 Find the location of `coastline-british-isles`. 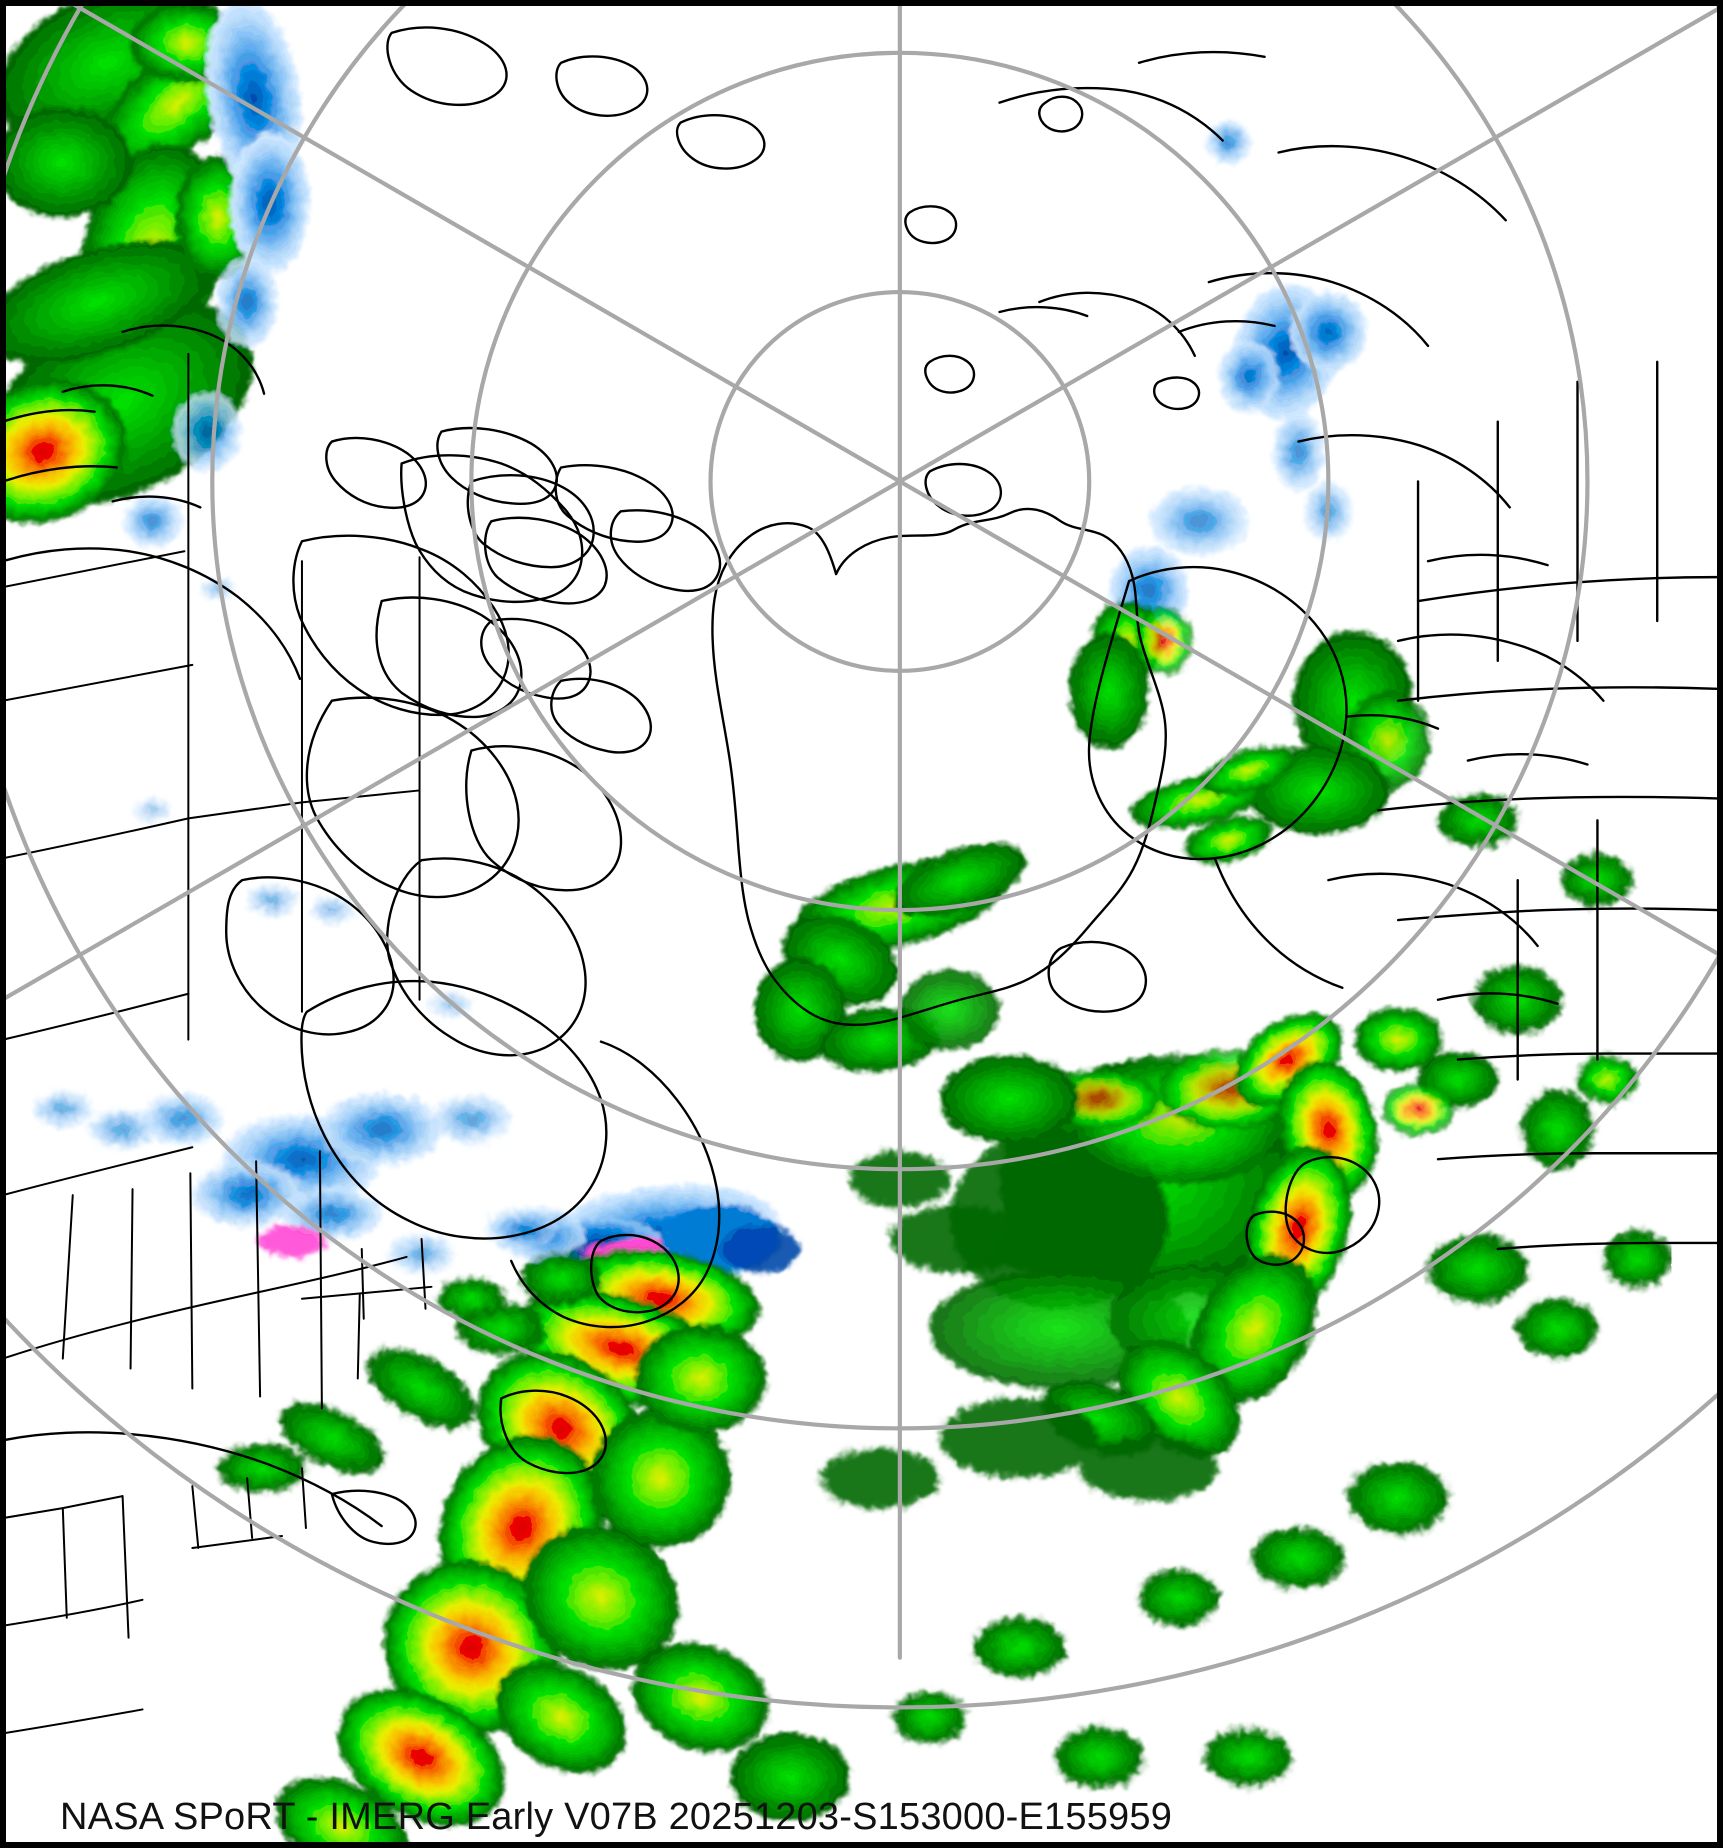

coastline-british-isles is located at coordinates (1313, 1211).